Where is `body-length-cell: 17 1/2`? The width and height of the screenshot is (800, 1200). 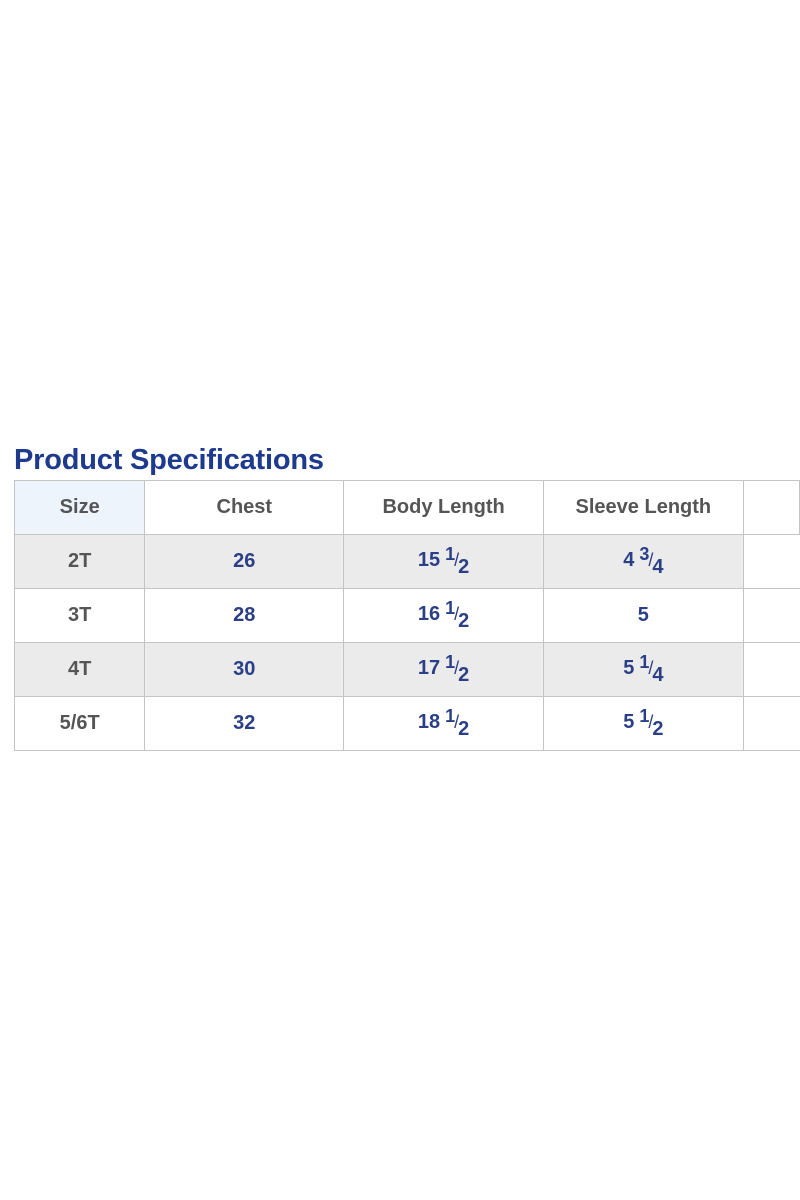
body-length-cell: 17 1/2 is located at coordinates (443, 669).